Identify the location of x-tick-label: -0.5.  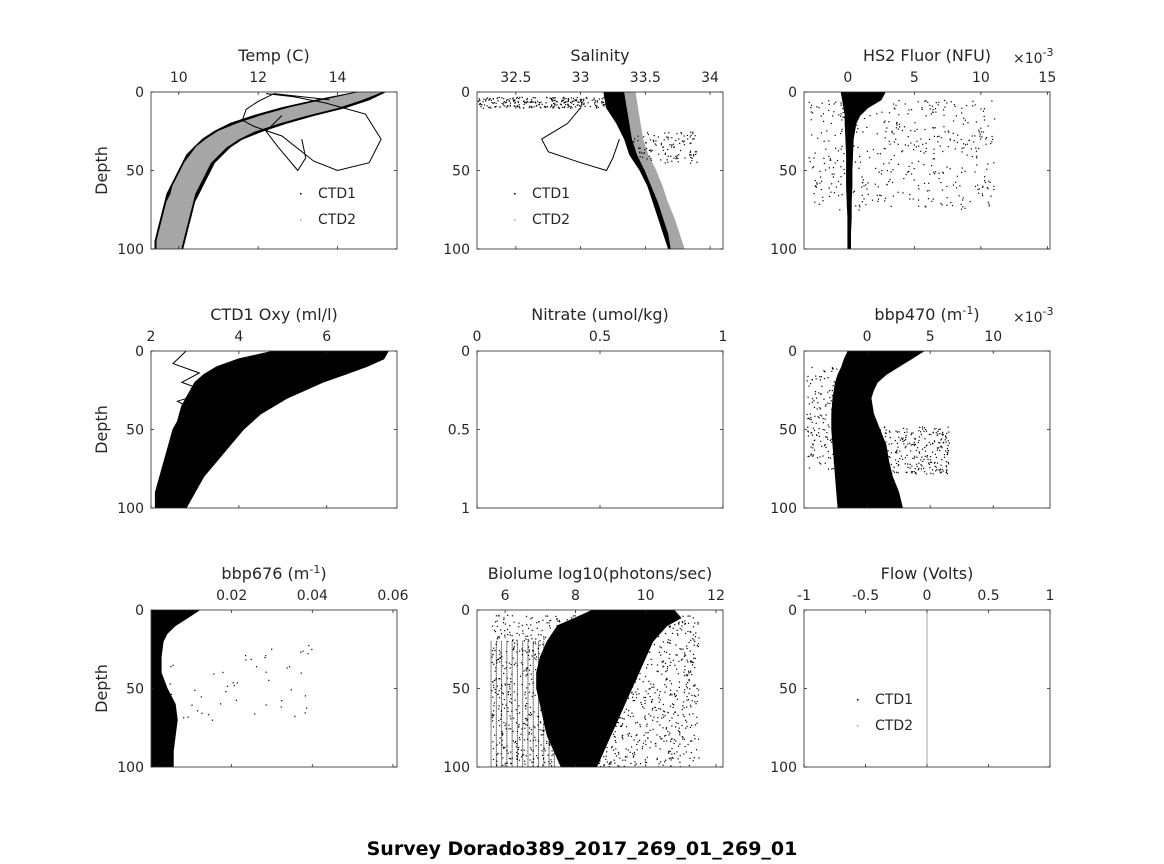
(865, 596).